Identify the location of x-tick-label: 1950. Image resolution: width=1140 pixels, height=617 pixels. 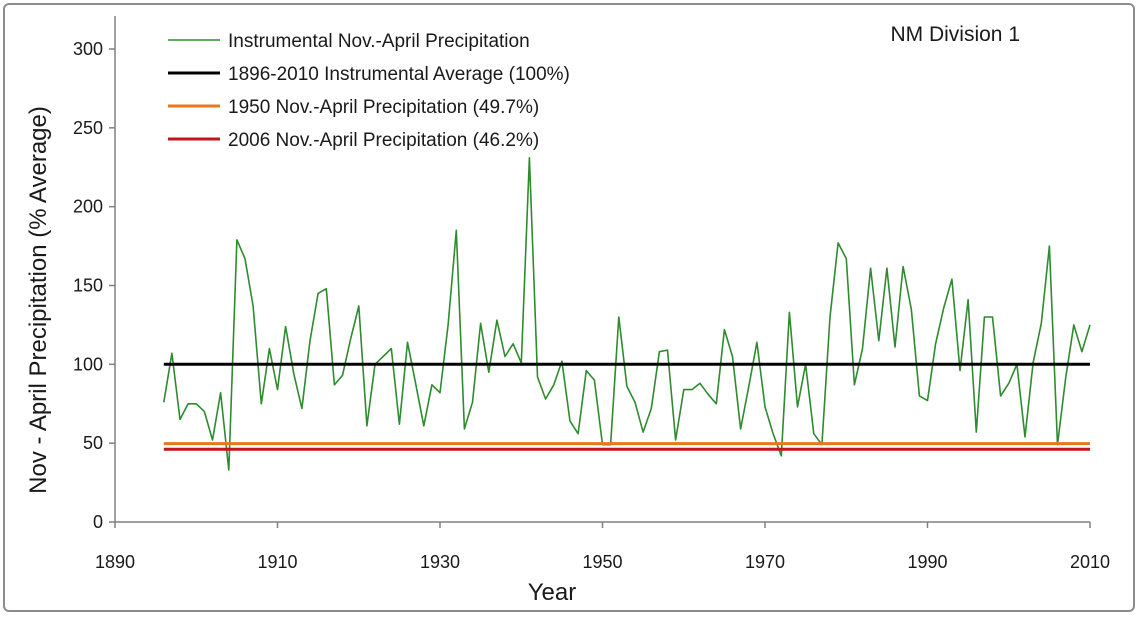
(602, 562).